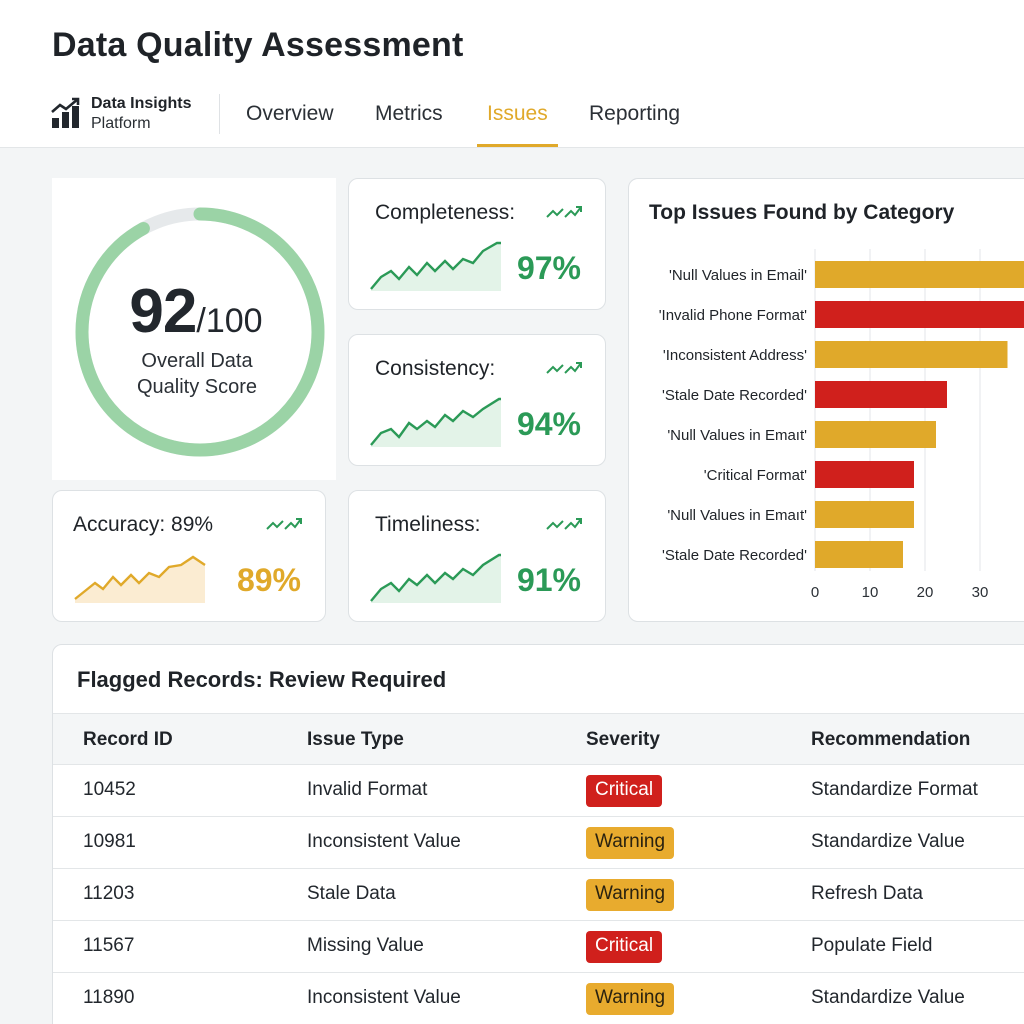  Describe the element at coordinates (867, 893) in the screenshot. I see `recommendation: Refresh Data` at that location.